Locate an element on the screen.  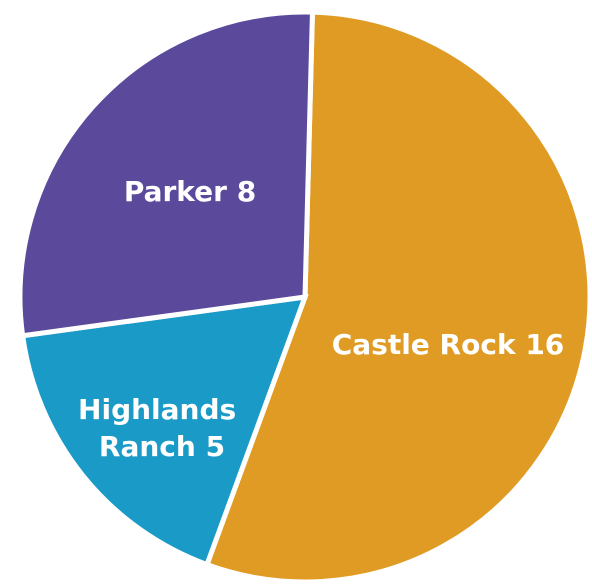
slice-label-highlands-ranch-line2: Ranch 5 is located at coordinates (162, 446).